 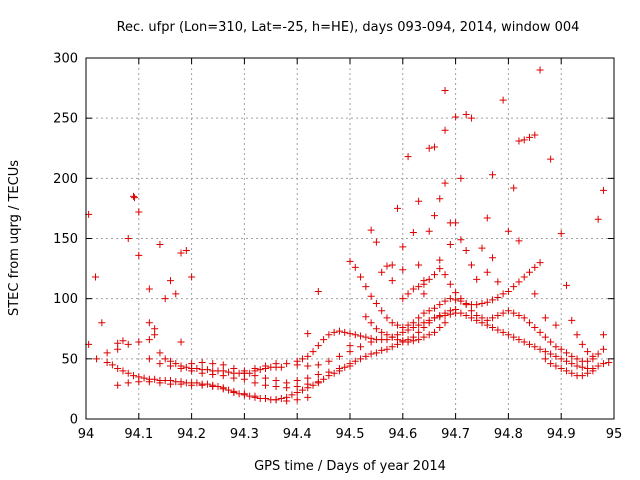 What do you see at coordinates (614, 434) in the screenshot?
I see `x-tick-label: 95` at bounding box center [614, 434].